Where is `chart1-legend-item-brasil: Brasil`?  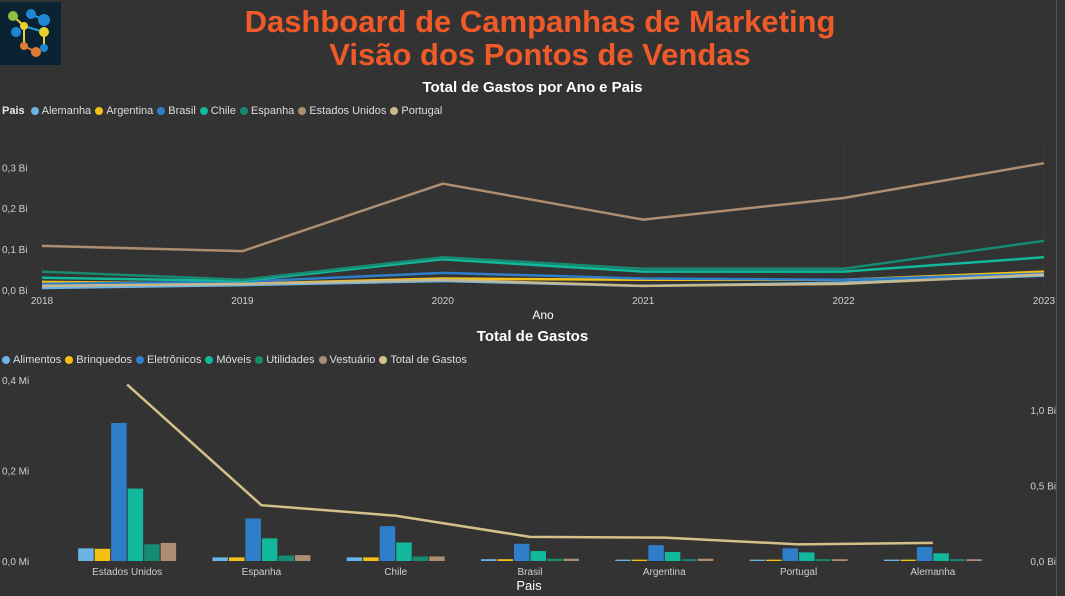 chart1-legend-item-brasil: Brasil is located at coordinates (176, 111).